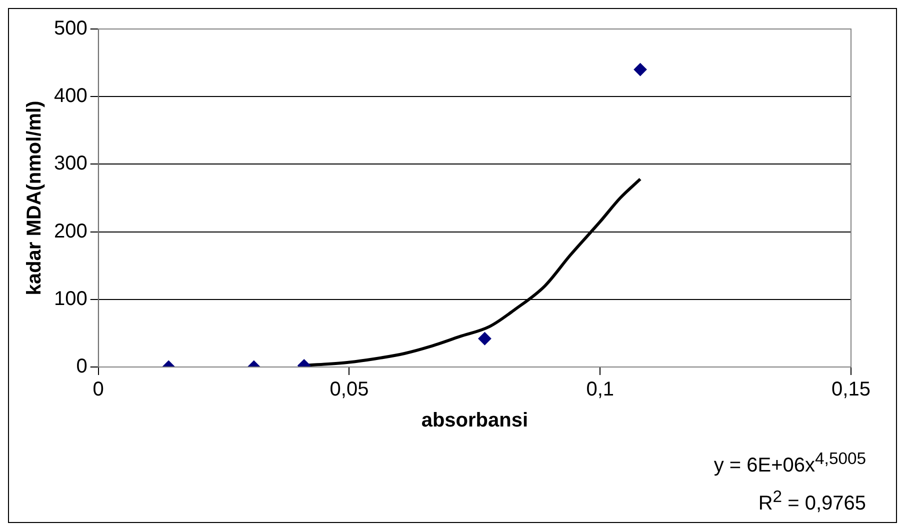 The image size is (905, 531). What do you see at coordinates (71, 231) in the screenshot?
I see `y-tick-label: 200` at bounding box center [71, 231].